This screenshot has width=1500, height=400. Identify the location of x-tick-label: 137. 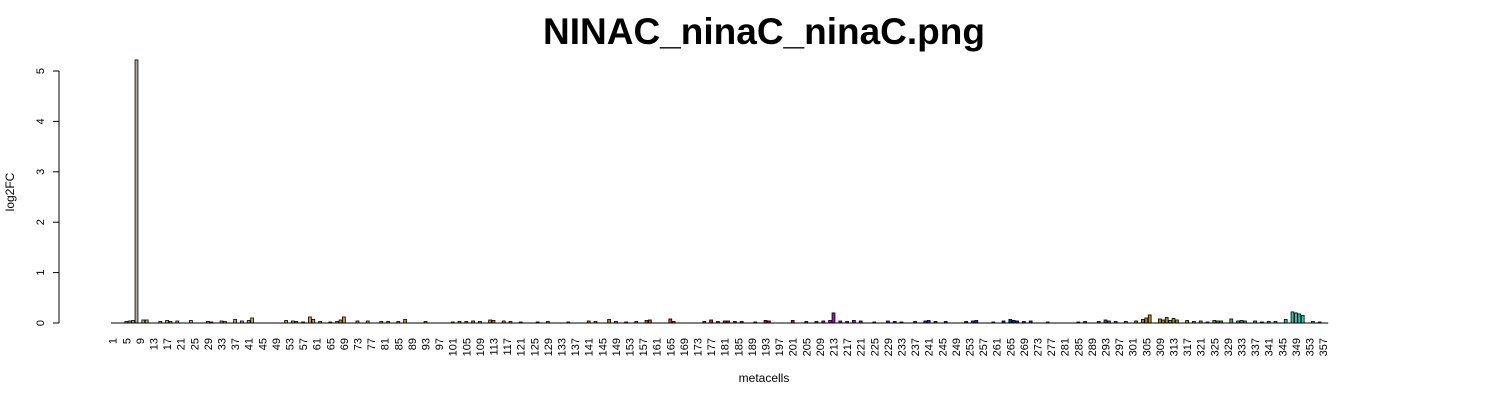
(576, 347).